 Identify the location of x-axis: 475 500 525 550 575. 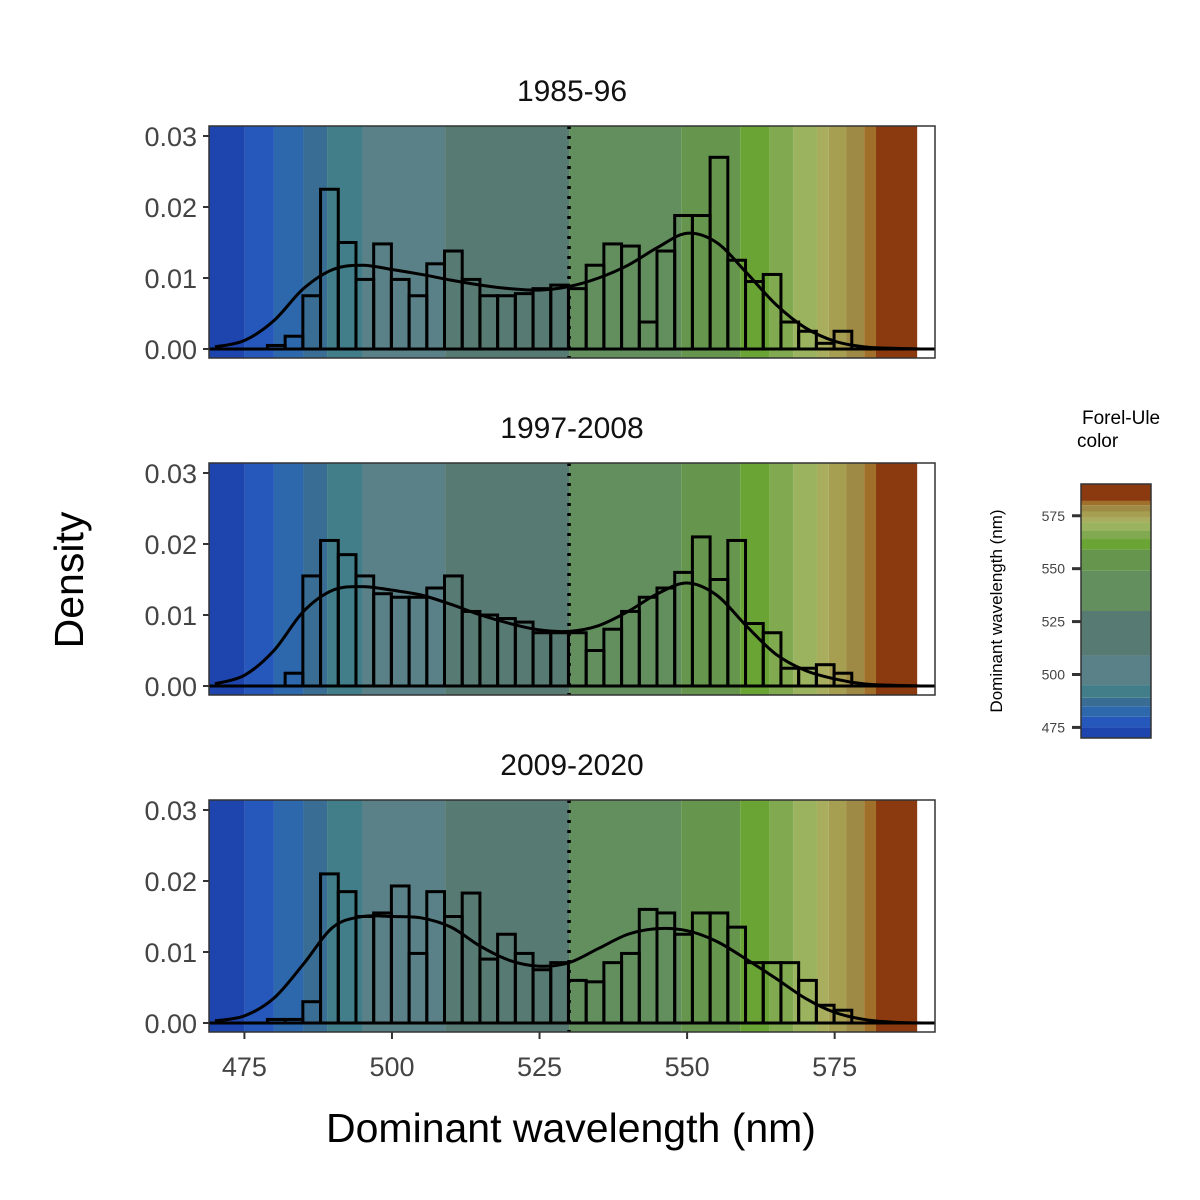
(539, 1057).